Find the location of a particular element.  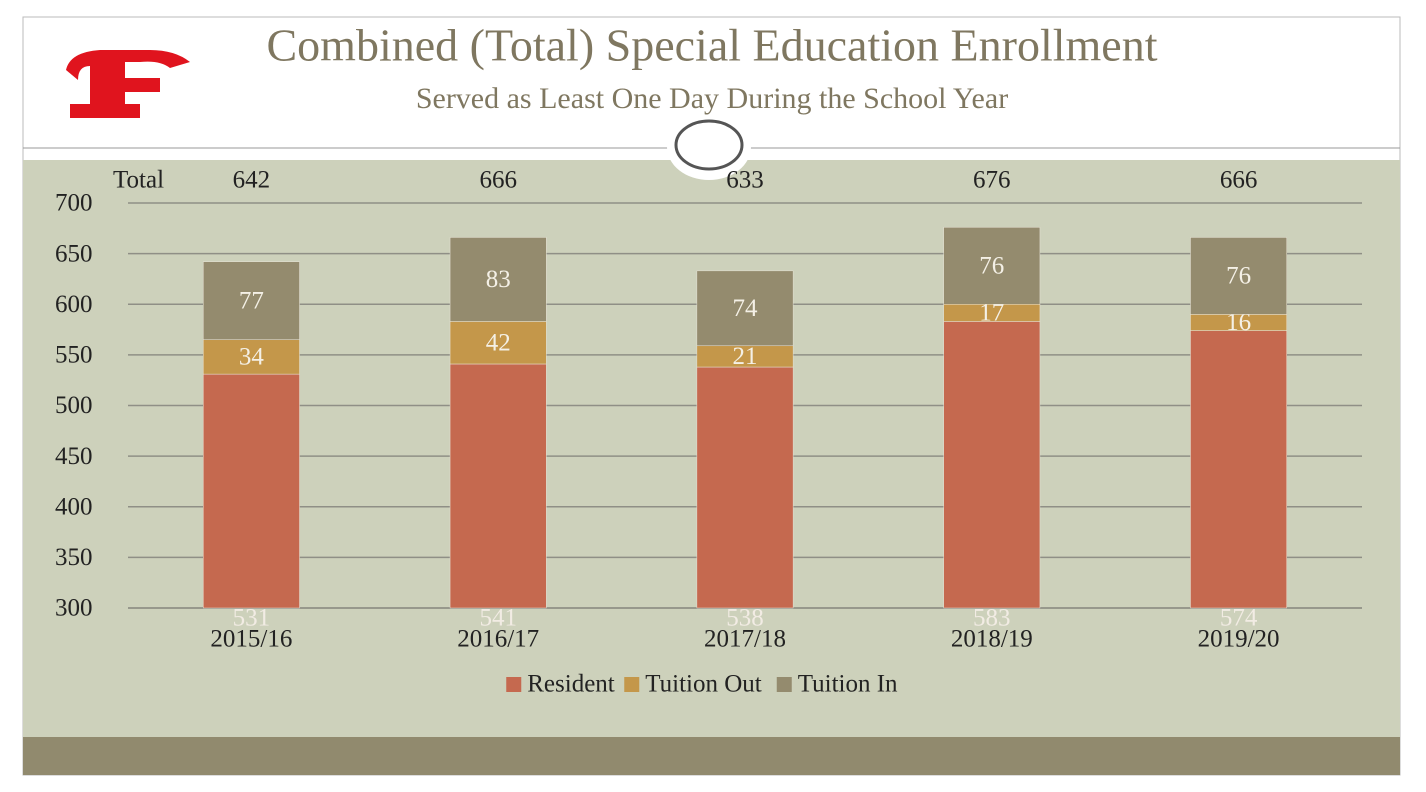

x-tick-label: 2015/16 is located at coordinates (251, 639).